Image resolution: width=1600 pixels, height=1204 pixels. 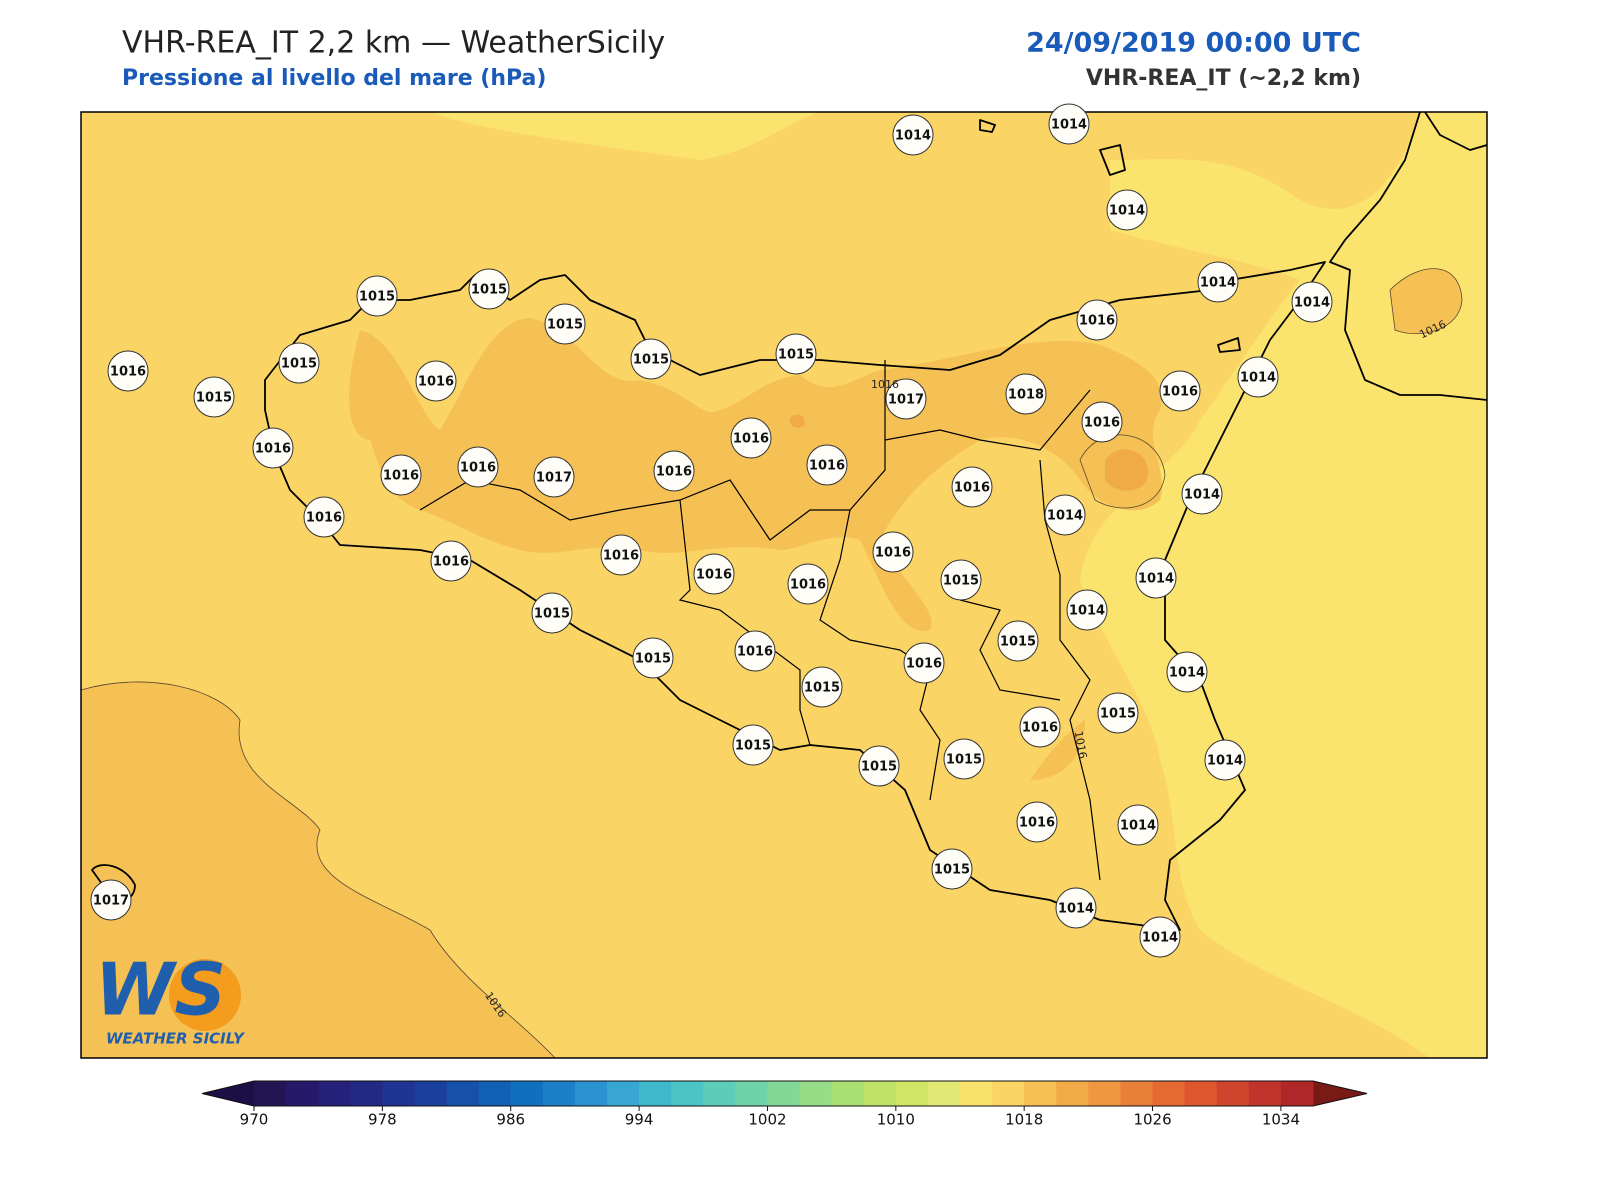 What do you see at coordinates (1193, 43) in the screenshot?
I see `datetime: 24/09/2019 00:00 UTC` at bounding box center [1193, 43].